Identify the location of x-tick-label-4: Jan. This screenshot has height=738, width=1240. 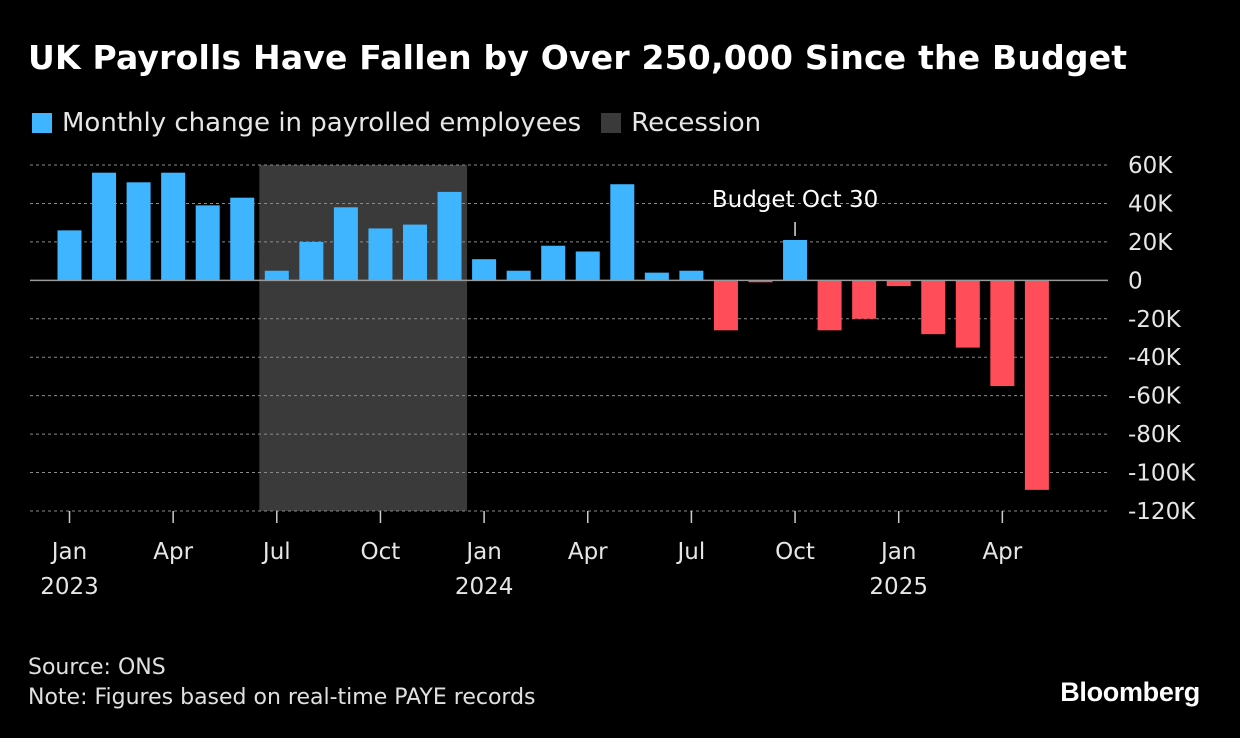
(482, 552).